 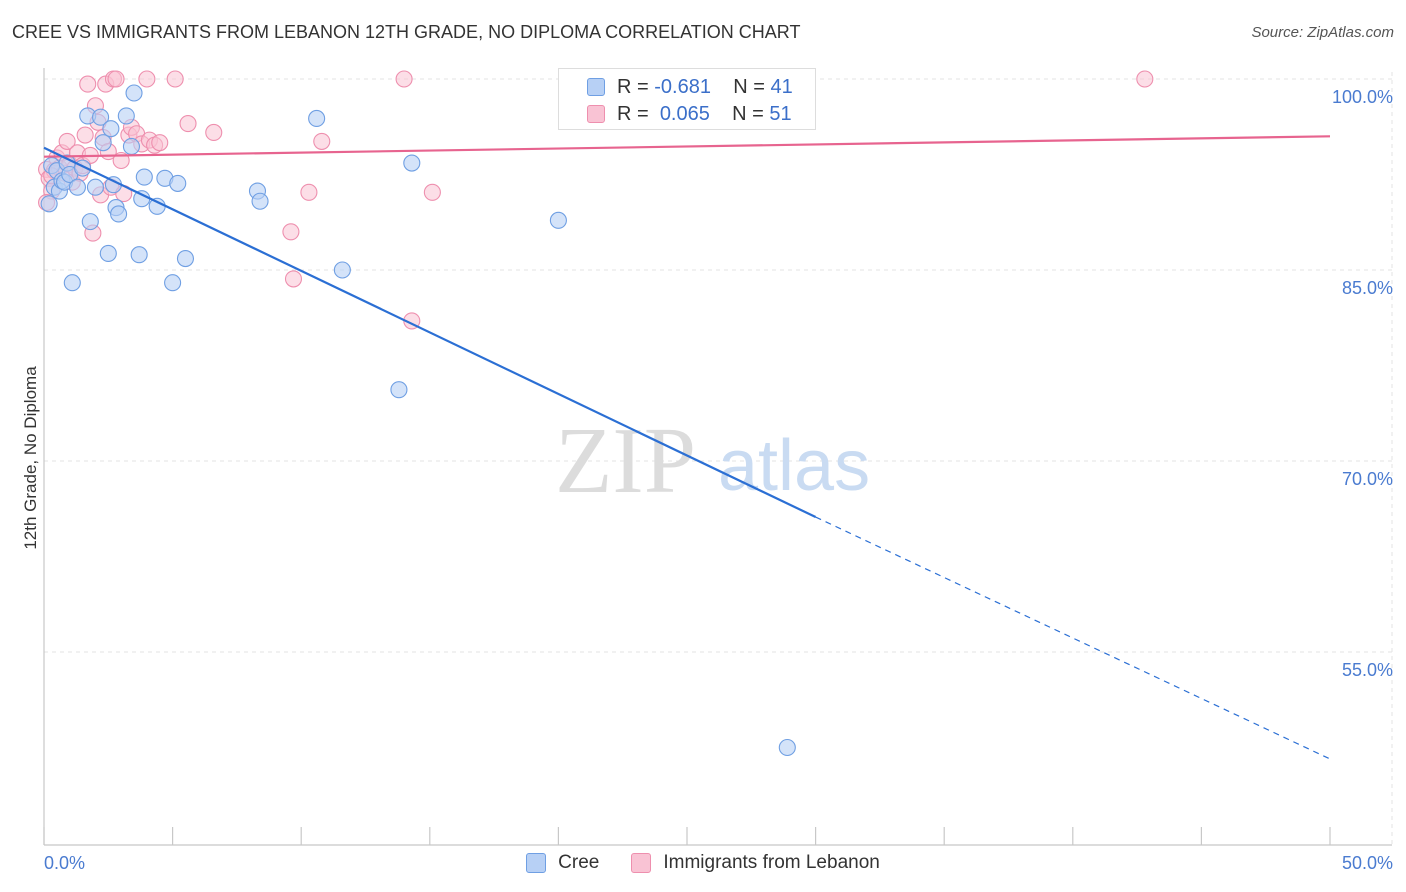 What do you see at coordinates (1362, 383) in the screenshot?
I see `y-tick-labels: 100.0% 85.0% 70.0% 55.0%` at bounding box center [1362, 383].